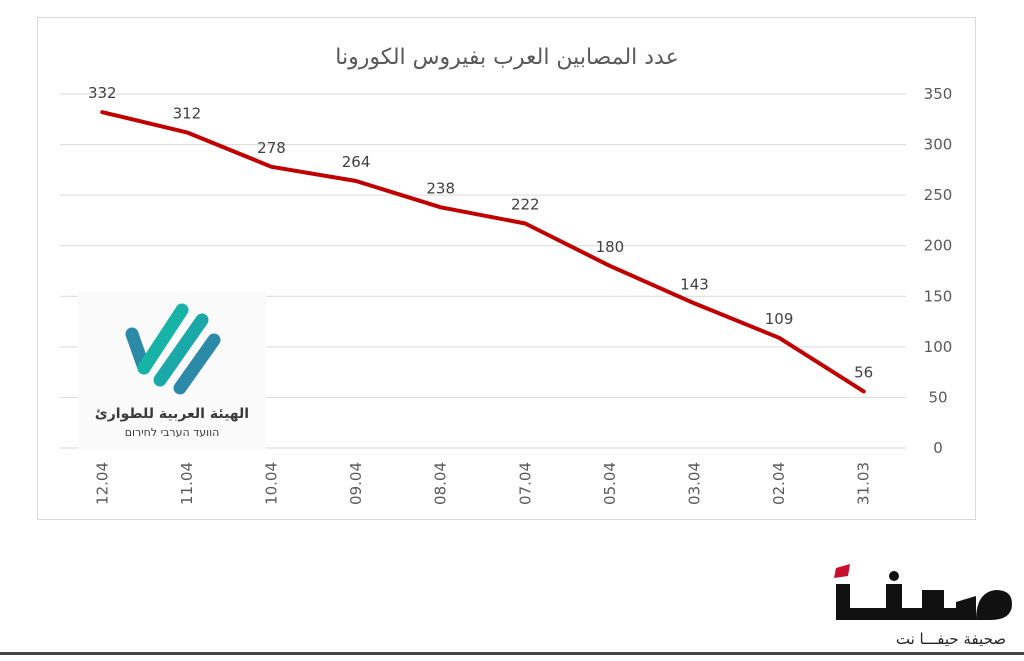  I want to click on data-label: 278, so click(271, 148).